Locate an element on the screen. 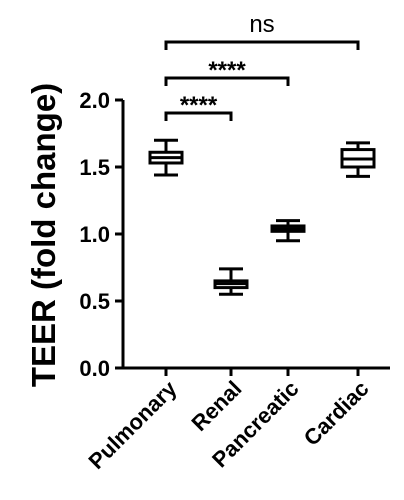  significance-bracket: ns is located at coordinates (262, 30).